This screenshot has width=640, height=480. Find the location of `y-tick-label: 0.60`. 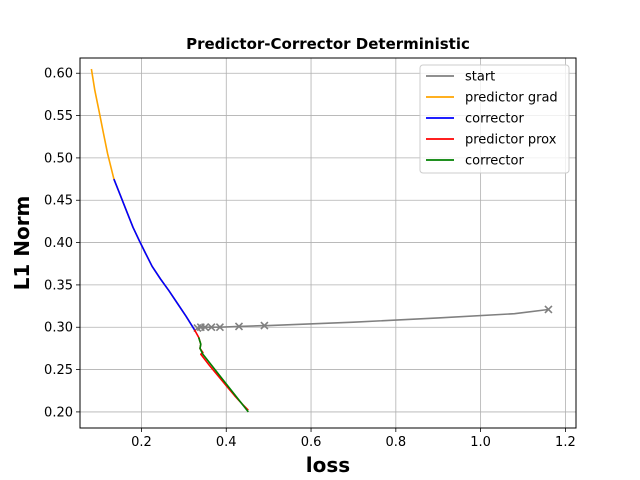

y-tick-label: 0.60 is located at coordinates (58, 74).